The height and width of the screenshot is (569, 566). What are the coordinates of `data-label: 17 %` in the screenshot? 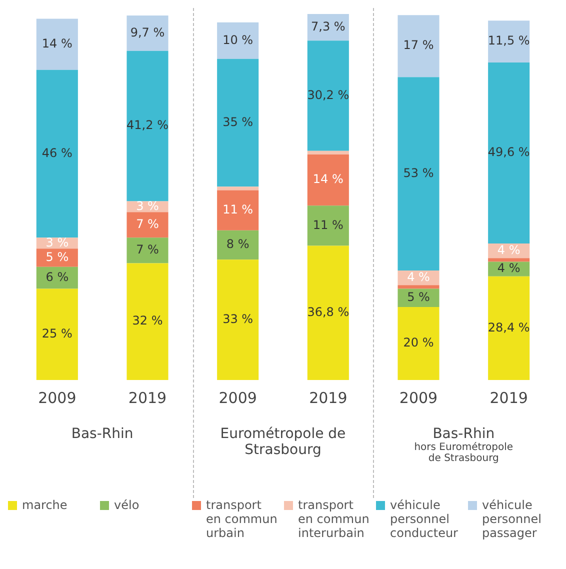 It's located at (418, 45).